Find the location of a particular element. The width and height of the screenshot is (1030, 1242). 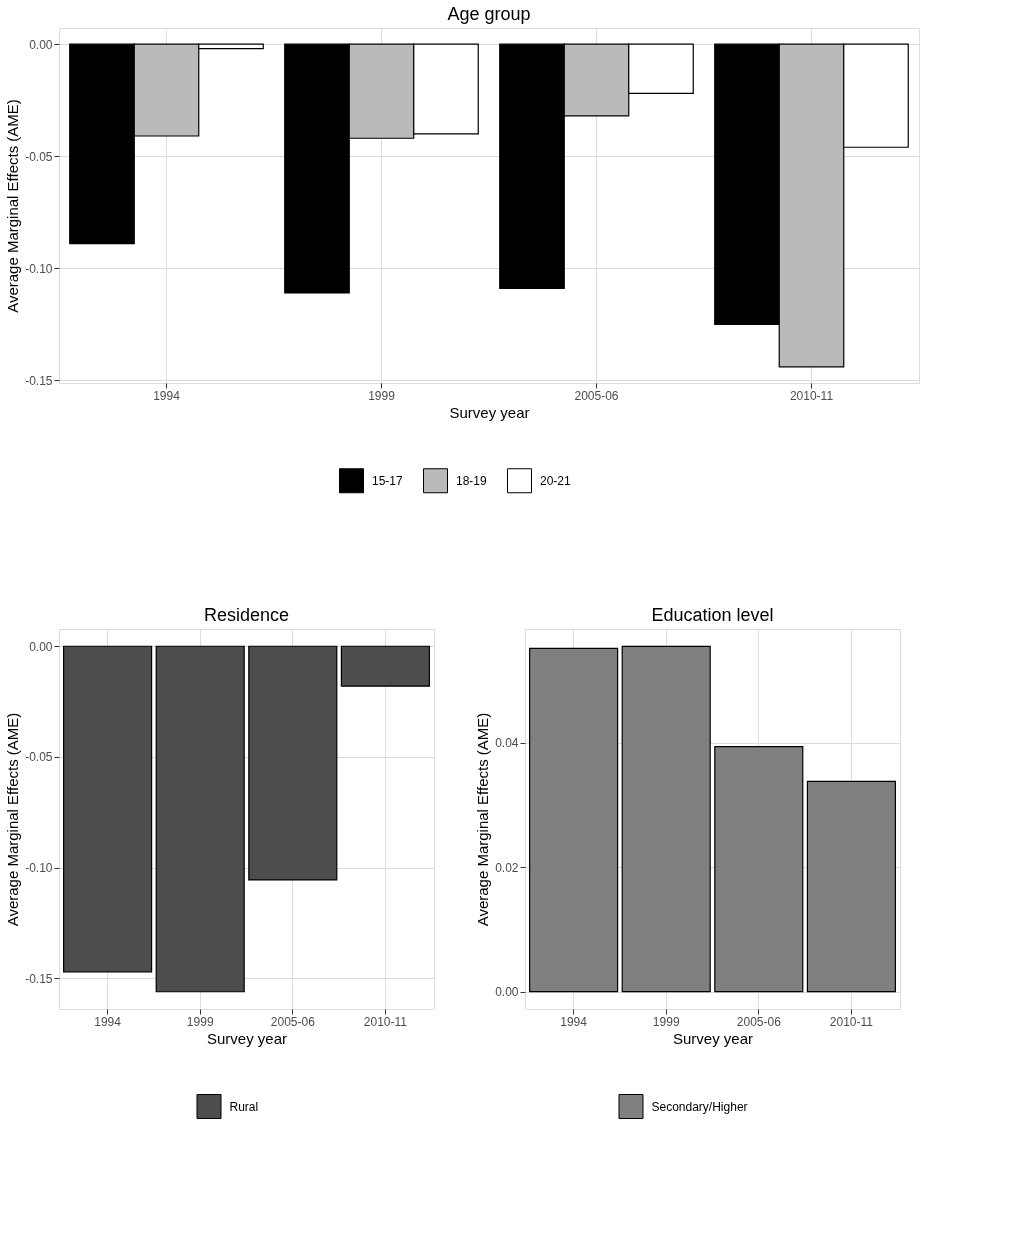

legend-label: Secondary/Higher is located at coordinates (699, 1106).